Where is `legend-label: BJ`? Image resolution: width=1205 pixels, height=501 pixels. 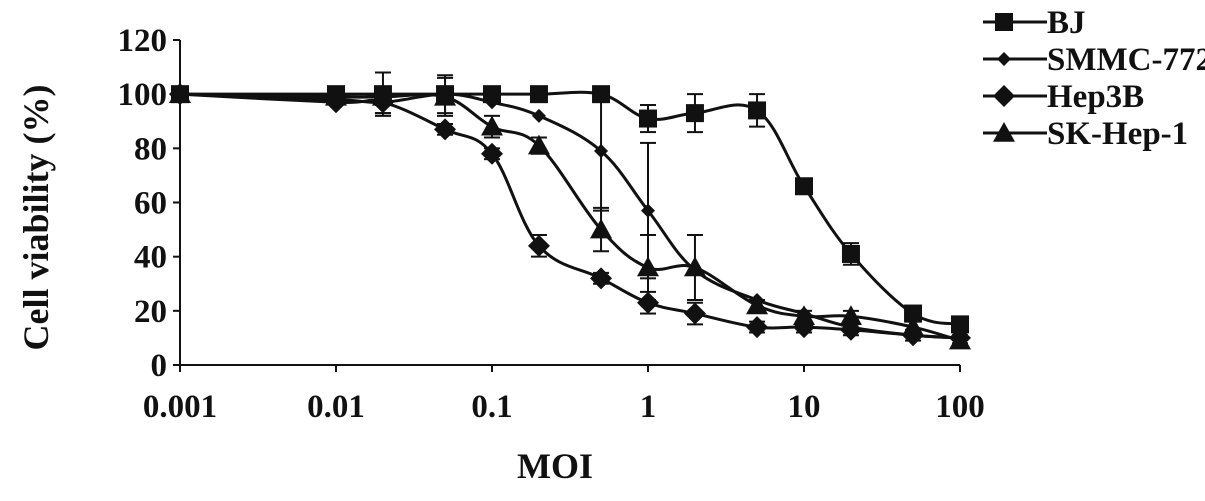 legend-label: BJ is located at coordinates (1066, 23).